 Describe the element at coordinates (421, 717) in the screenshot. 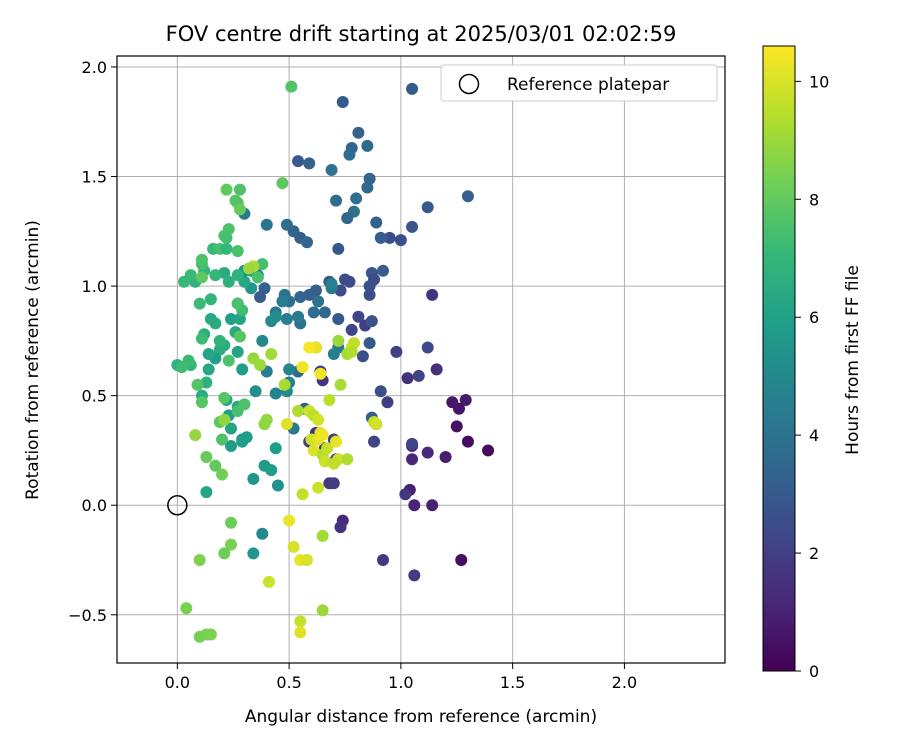

I see `x-axis-label: Angular distance from reference (arcmin)` at that location.